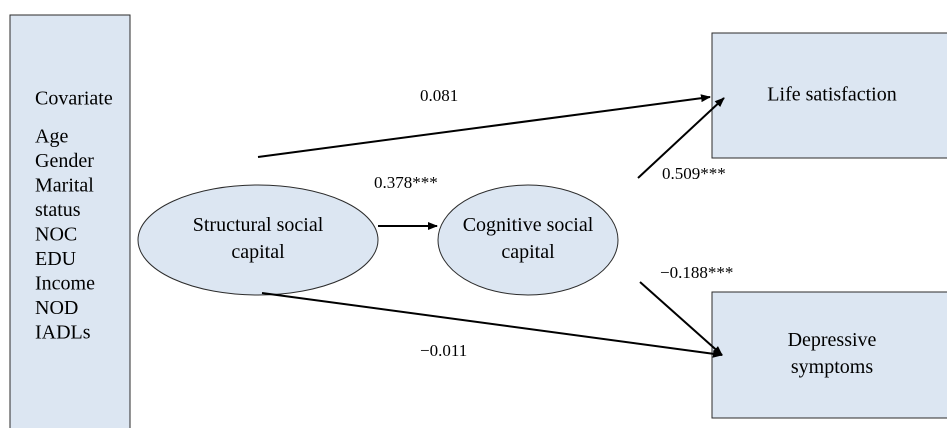 The height and width of the screenshot is (428, 947). What do you see at coordinates (56, 259) in the screenshot?
I see `covariate-item: EDU` at bounding box center [56, 259].